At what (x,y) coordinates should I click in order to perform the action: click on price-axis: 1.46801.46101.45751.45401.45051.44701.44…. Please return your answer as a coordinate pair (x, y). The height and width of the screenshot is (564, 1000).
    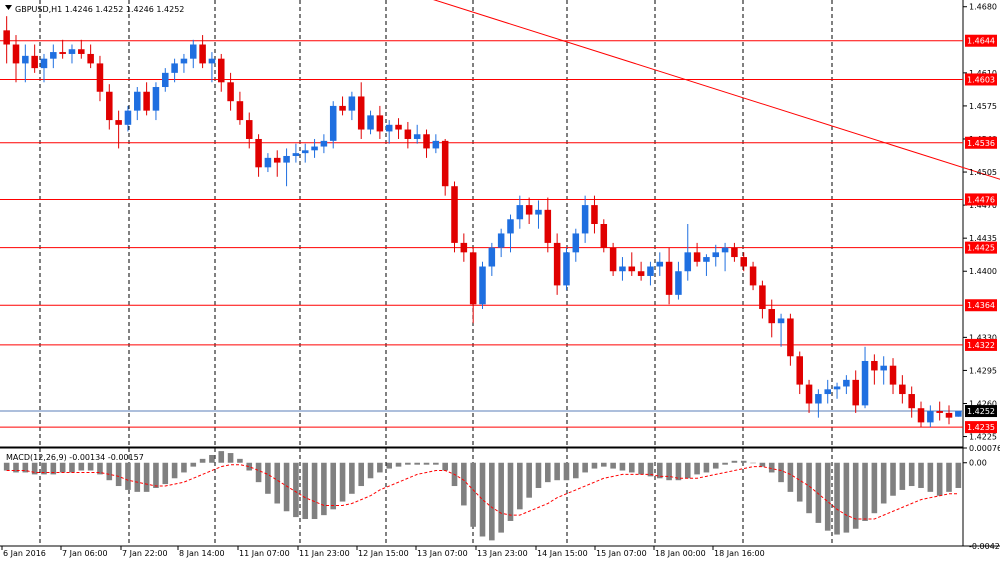
    Looking at the image, I should click on (981, 277).